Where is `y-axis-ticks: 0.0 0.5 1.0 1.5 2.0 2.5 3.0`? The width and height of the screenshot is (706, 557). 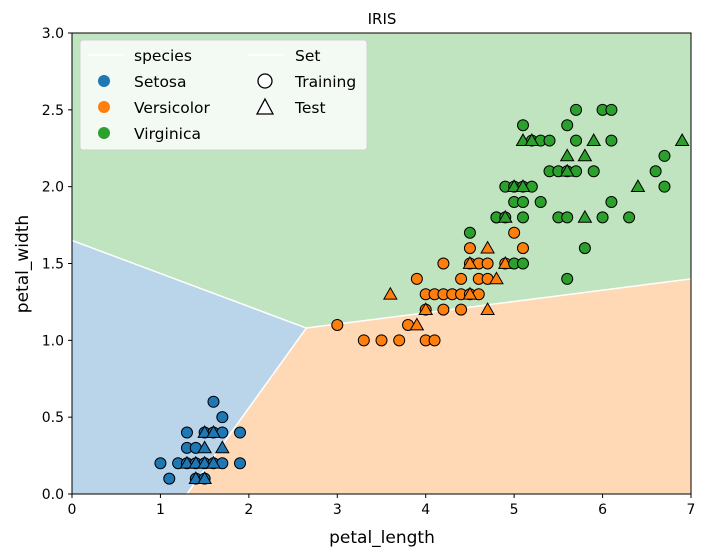 y-axis-ticks: 0.0 0.5 1.0 1.5 2.0 2.5 3.0 is located at coordinates (57, 264).